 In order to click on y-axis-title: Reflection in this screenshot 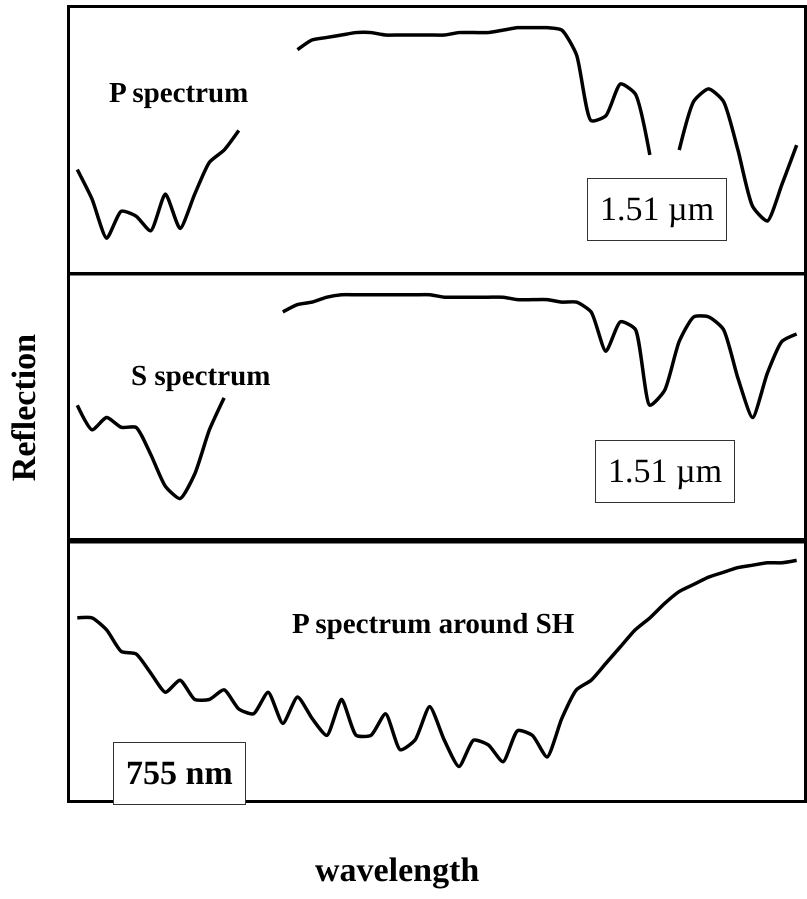, I will do `click(24, 408)`.